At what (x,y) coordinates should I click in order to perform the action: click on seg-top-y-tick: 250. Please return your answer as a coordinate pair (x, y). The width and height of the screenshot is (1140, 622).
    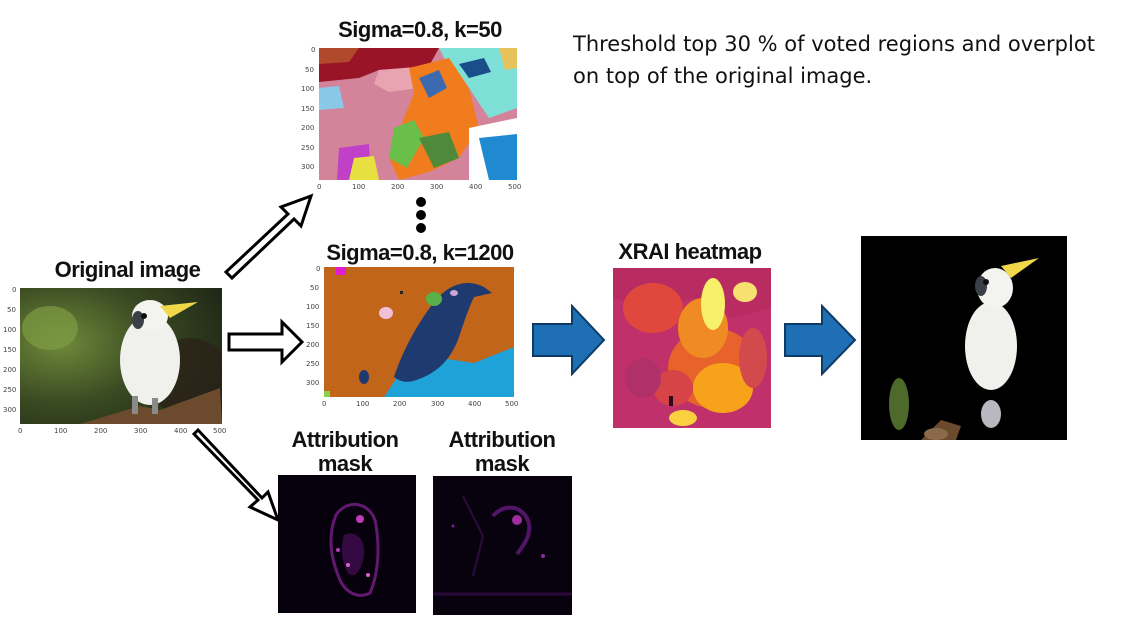
    Looking at the image, I should click on (308, 148).